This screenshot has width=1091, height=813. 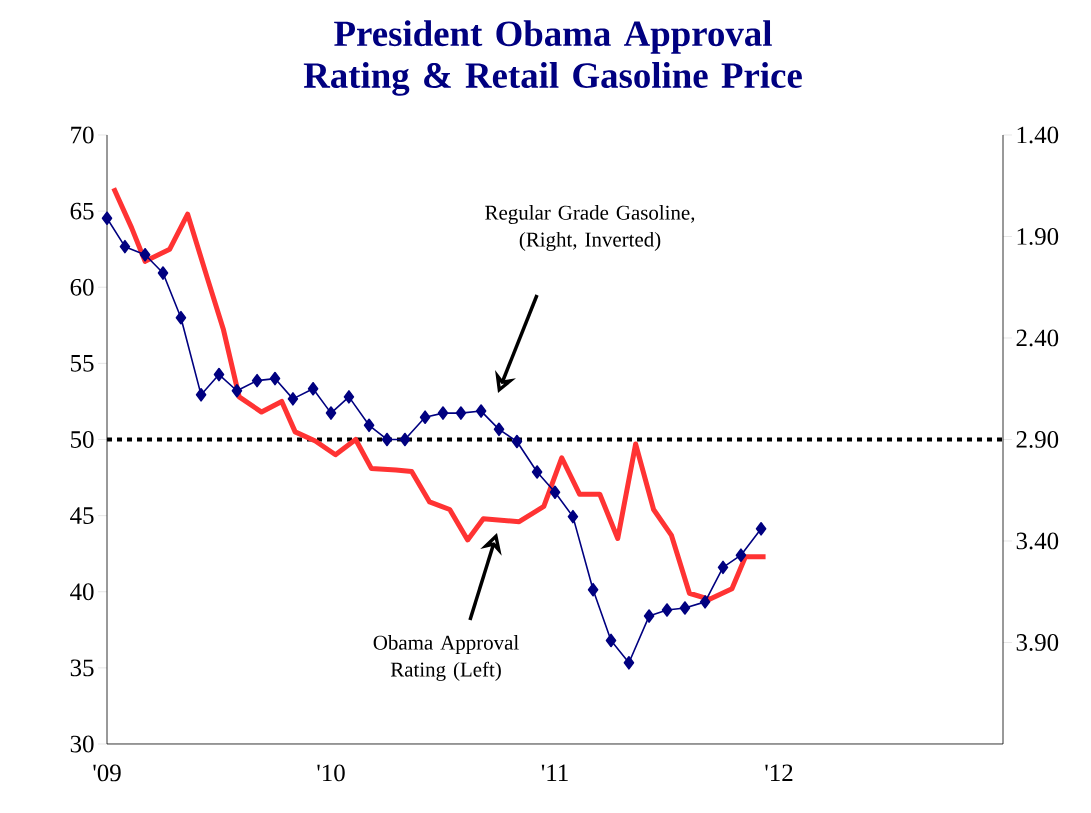 I want to click on y-tick-label: 30, so click(x=82, y=744).